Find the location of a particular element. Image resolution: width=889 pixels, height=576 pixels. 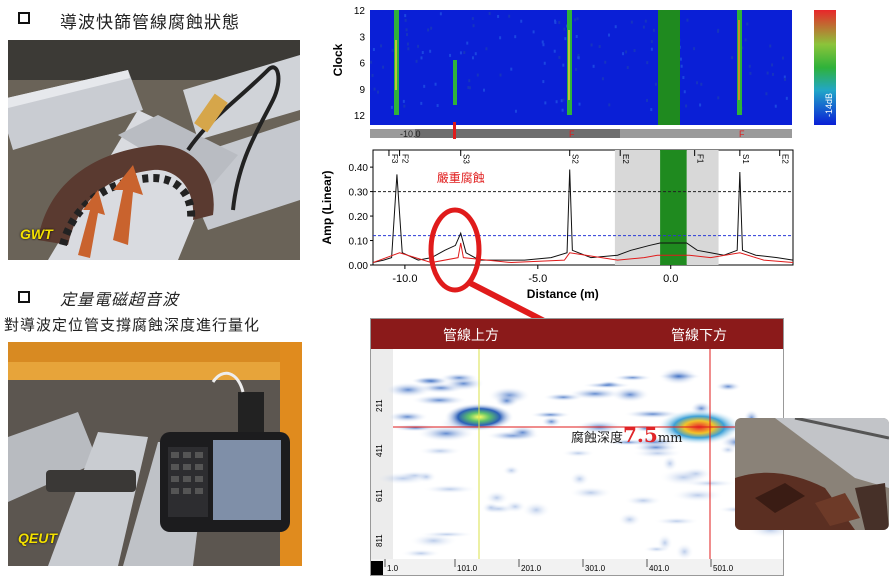

qeut-photo: QEUT is located at coordinates (155, 454).